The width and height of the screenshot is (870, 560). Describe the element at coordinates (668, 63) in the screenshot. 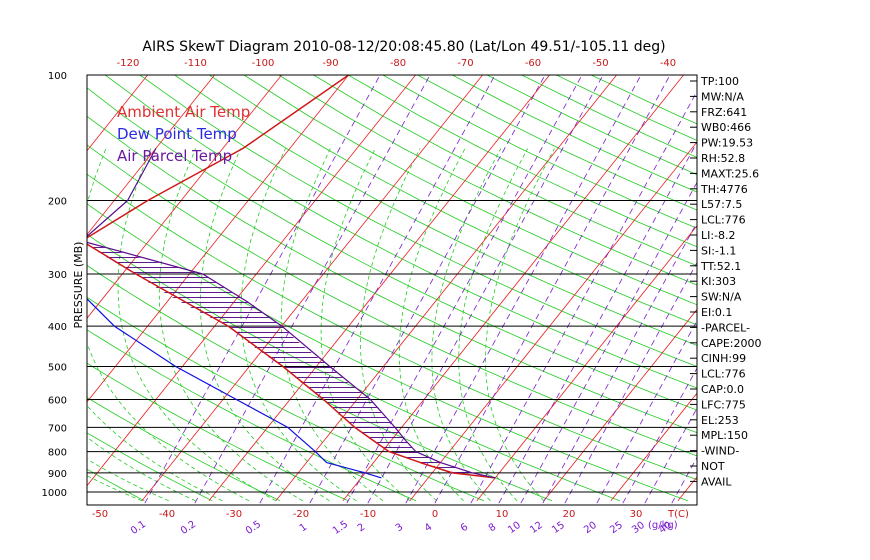

I see `top-temp-tick-label: -40` at that location.